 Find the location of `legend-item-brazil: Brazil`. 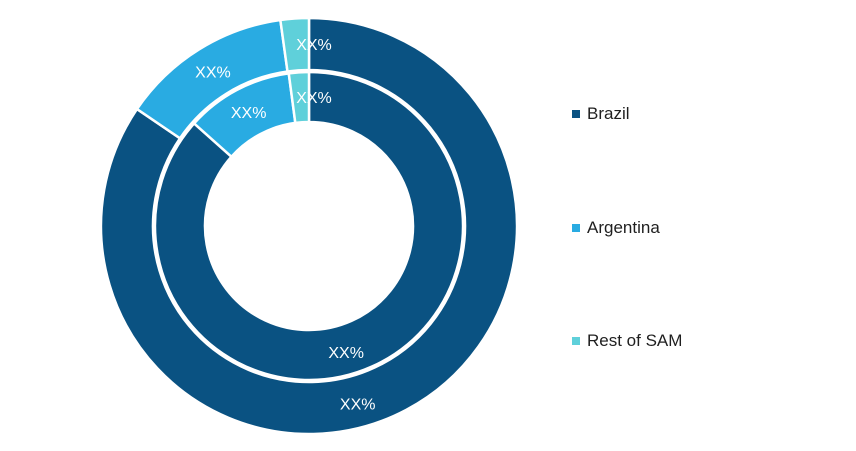

legend-item-brazil: Brazil is located at coordinates (601, 114).